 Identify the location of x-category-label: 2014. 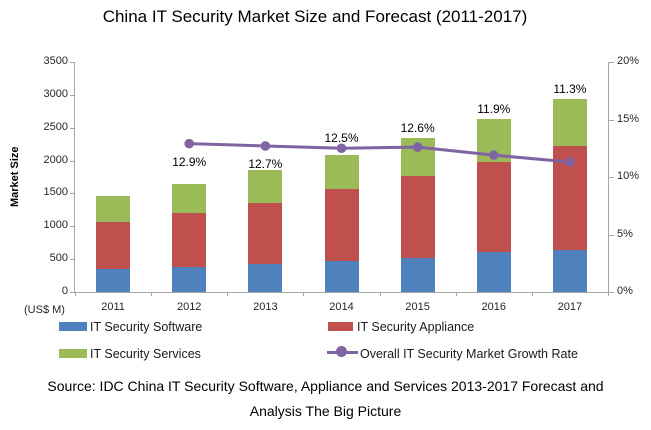
(341, 307).